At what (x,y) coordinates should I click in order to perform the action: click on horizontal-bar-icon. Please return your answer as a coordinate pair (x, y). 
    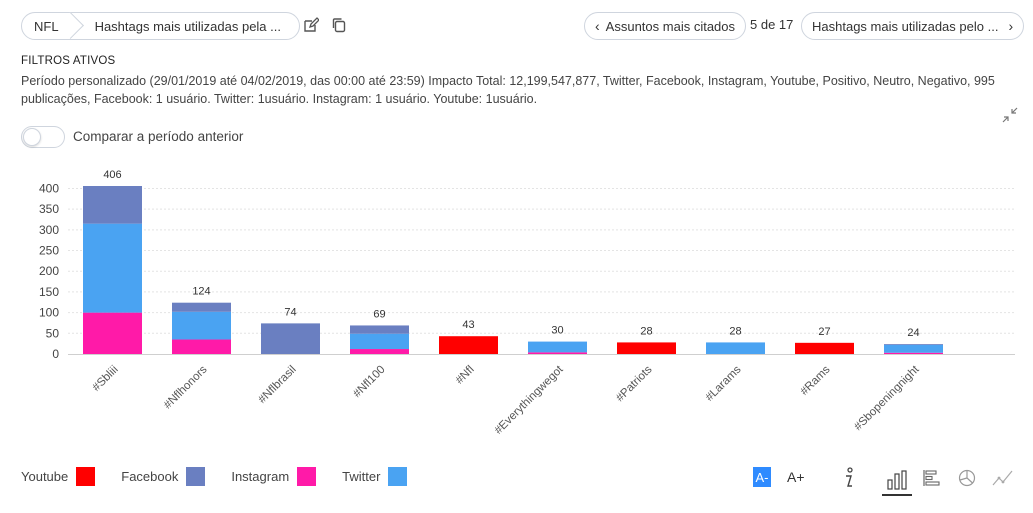
    Looking at the image, I should click on (932, 478).